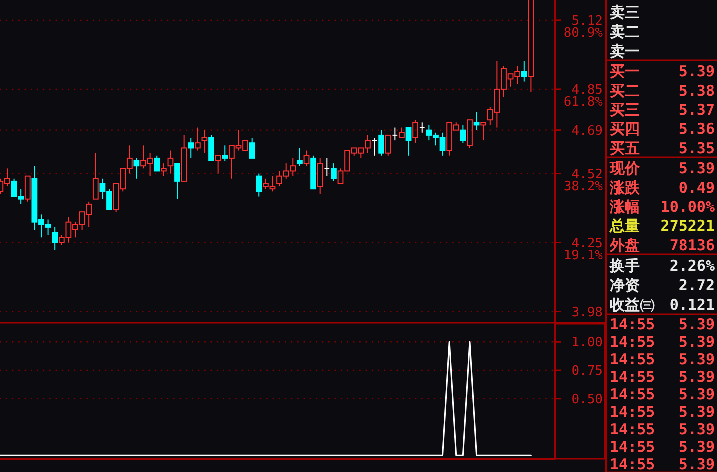  I want to click on card-row: 涨幅 10.00%, so click(662, 207).